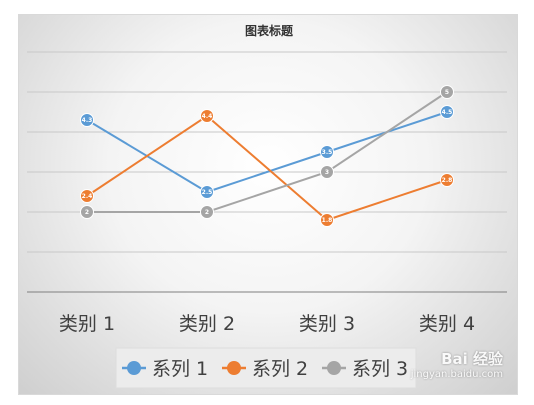 The image size is (534, 405). What do you see at coordinates (456, 374) in the screenshot?
I see `watermark-sub: jingyan.baidu.com` at bounding box center [456, 374].